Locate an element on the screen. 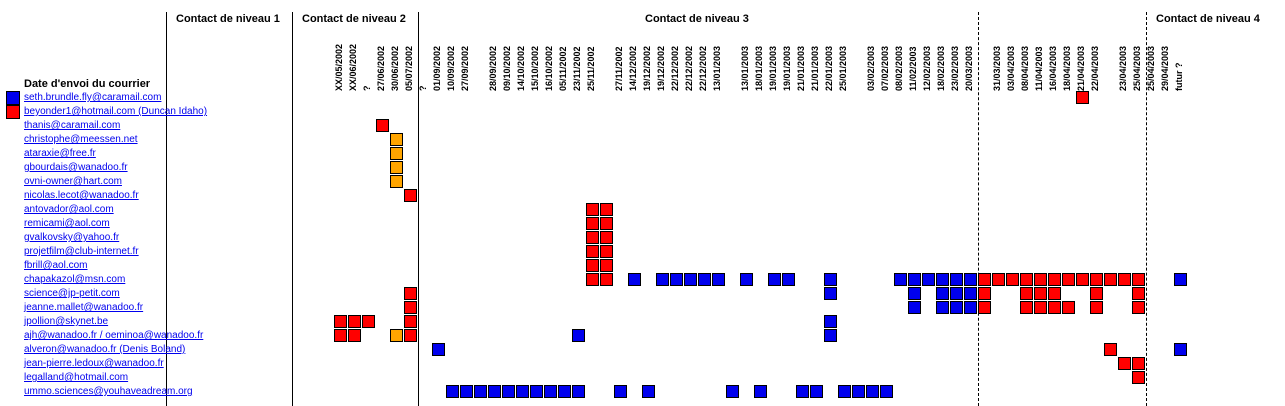 Image resolution: width=1285 pixels, height=406 pixels. date-label: 29/04/2003 is located at coordinates (1165, 68).